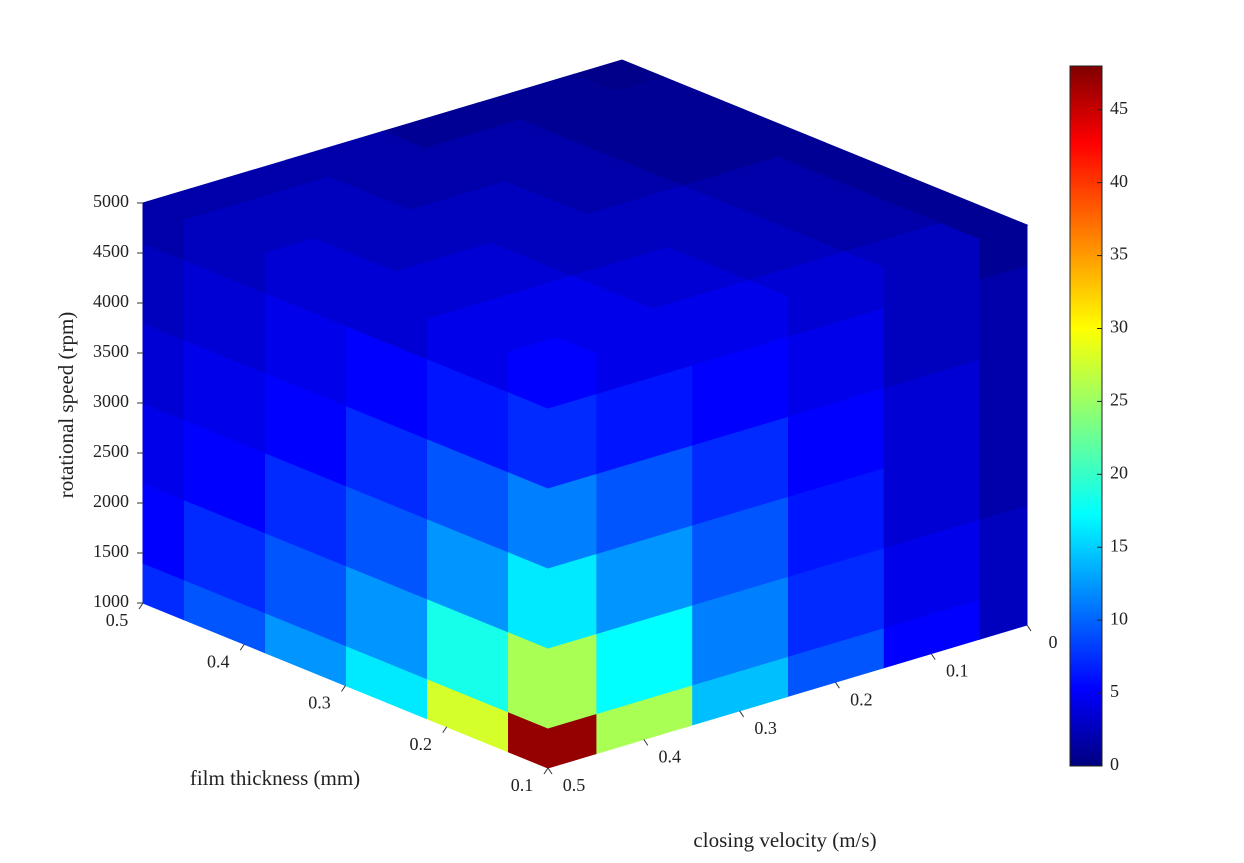 This screenshot has width=1244, height=863. Describe the element at coordinates (1119, 254) in the screenshot. I see `colorbar-tick-label: 35` at that location.